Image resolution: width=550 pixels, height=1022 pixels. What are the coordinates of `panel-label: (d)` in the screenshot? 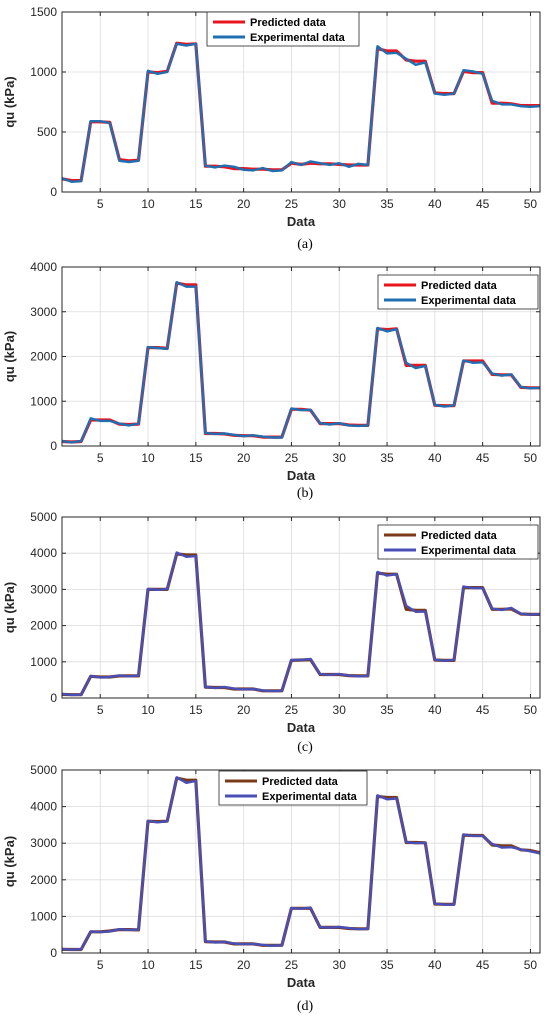 It's located at (305, 1006).